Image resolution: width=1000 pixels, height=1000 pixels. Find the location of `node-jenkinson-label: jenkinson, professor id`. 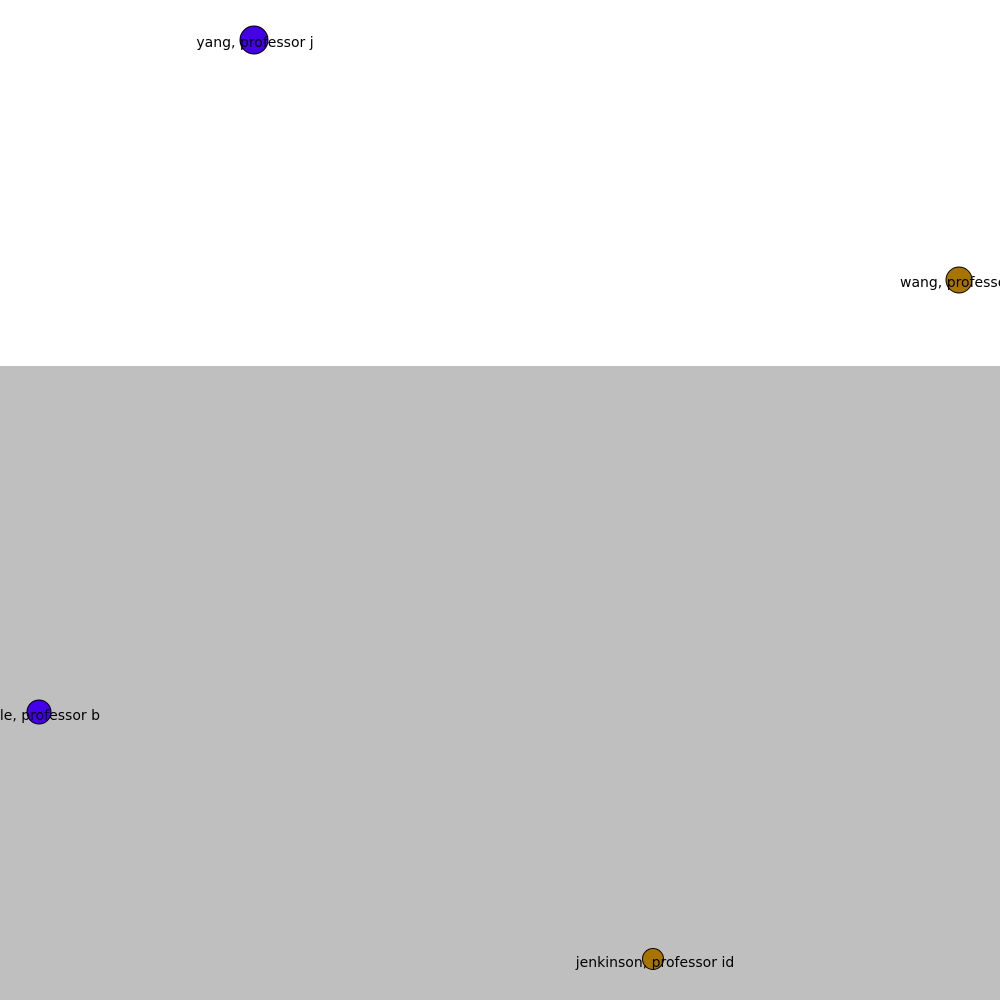

node-jenkinson-label: jenkinson, professor id is located at coordinates (654, 963).